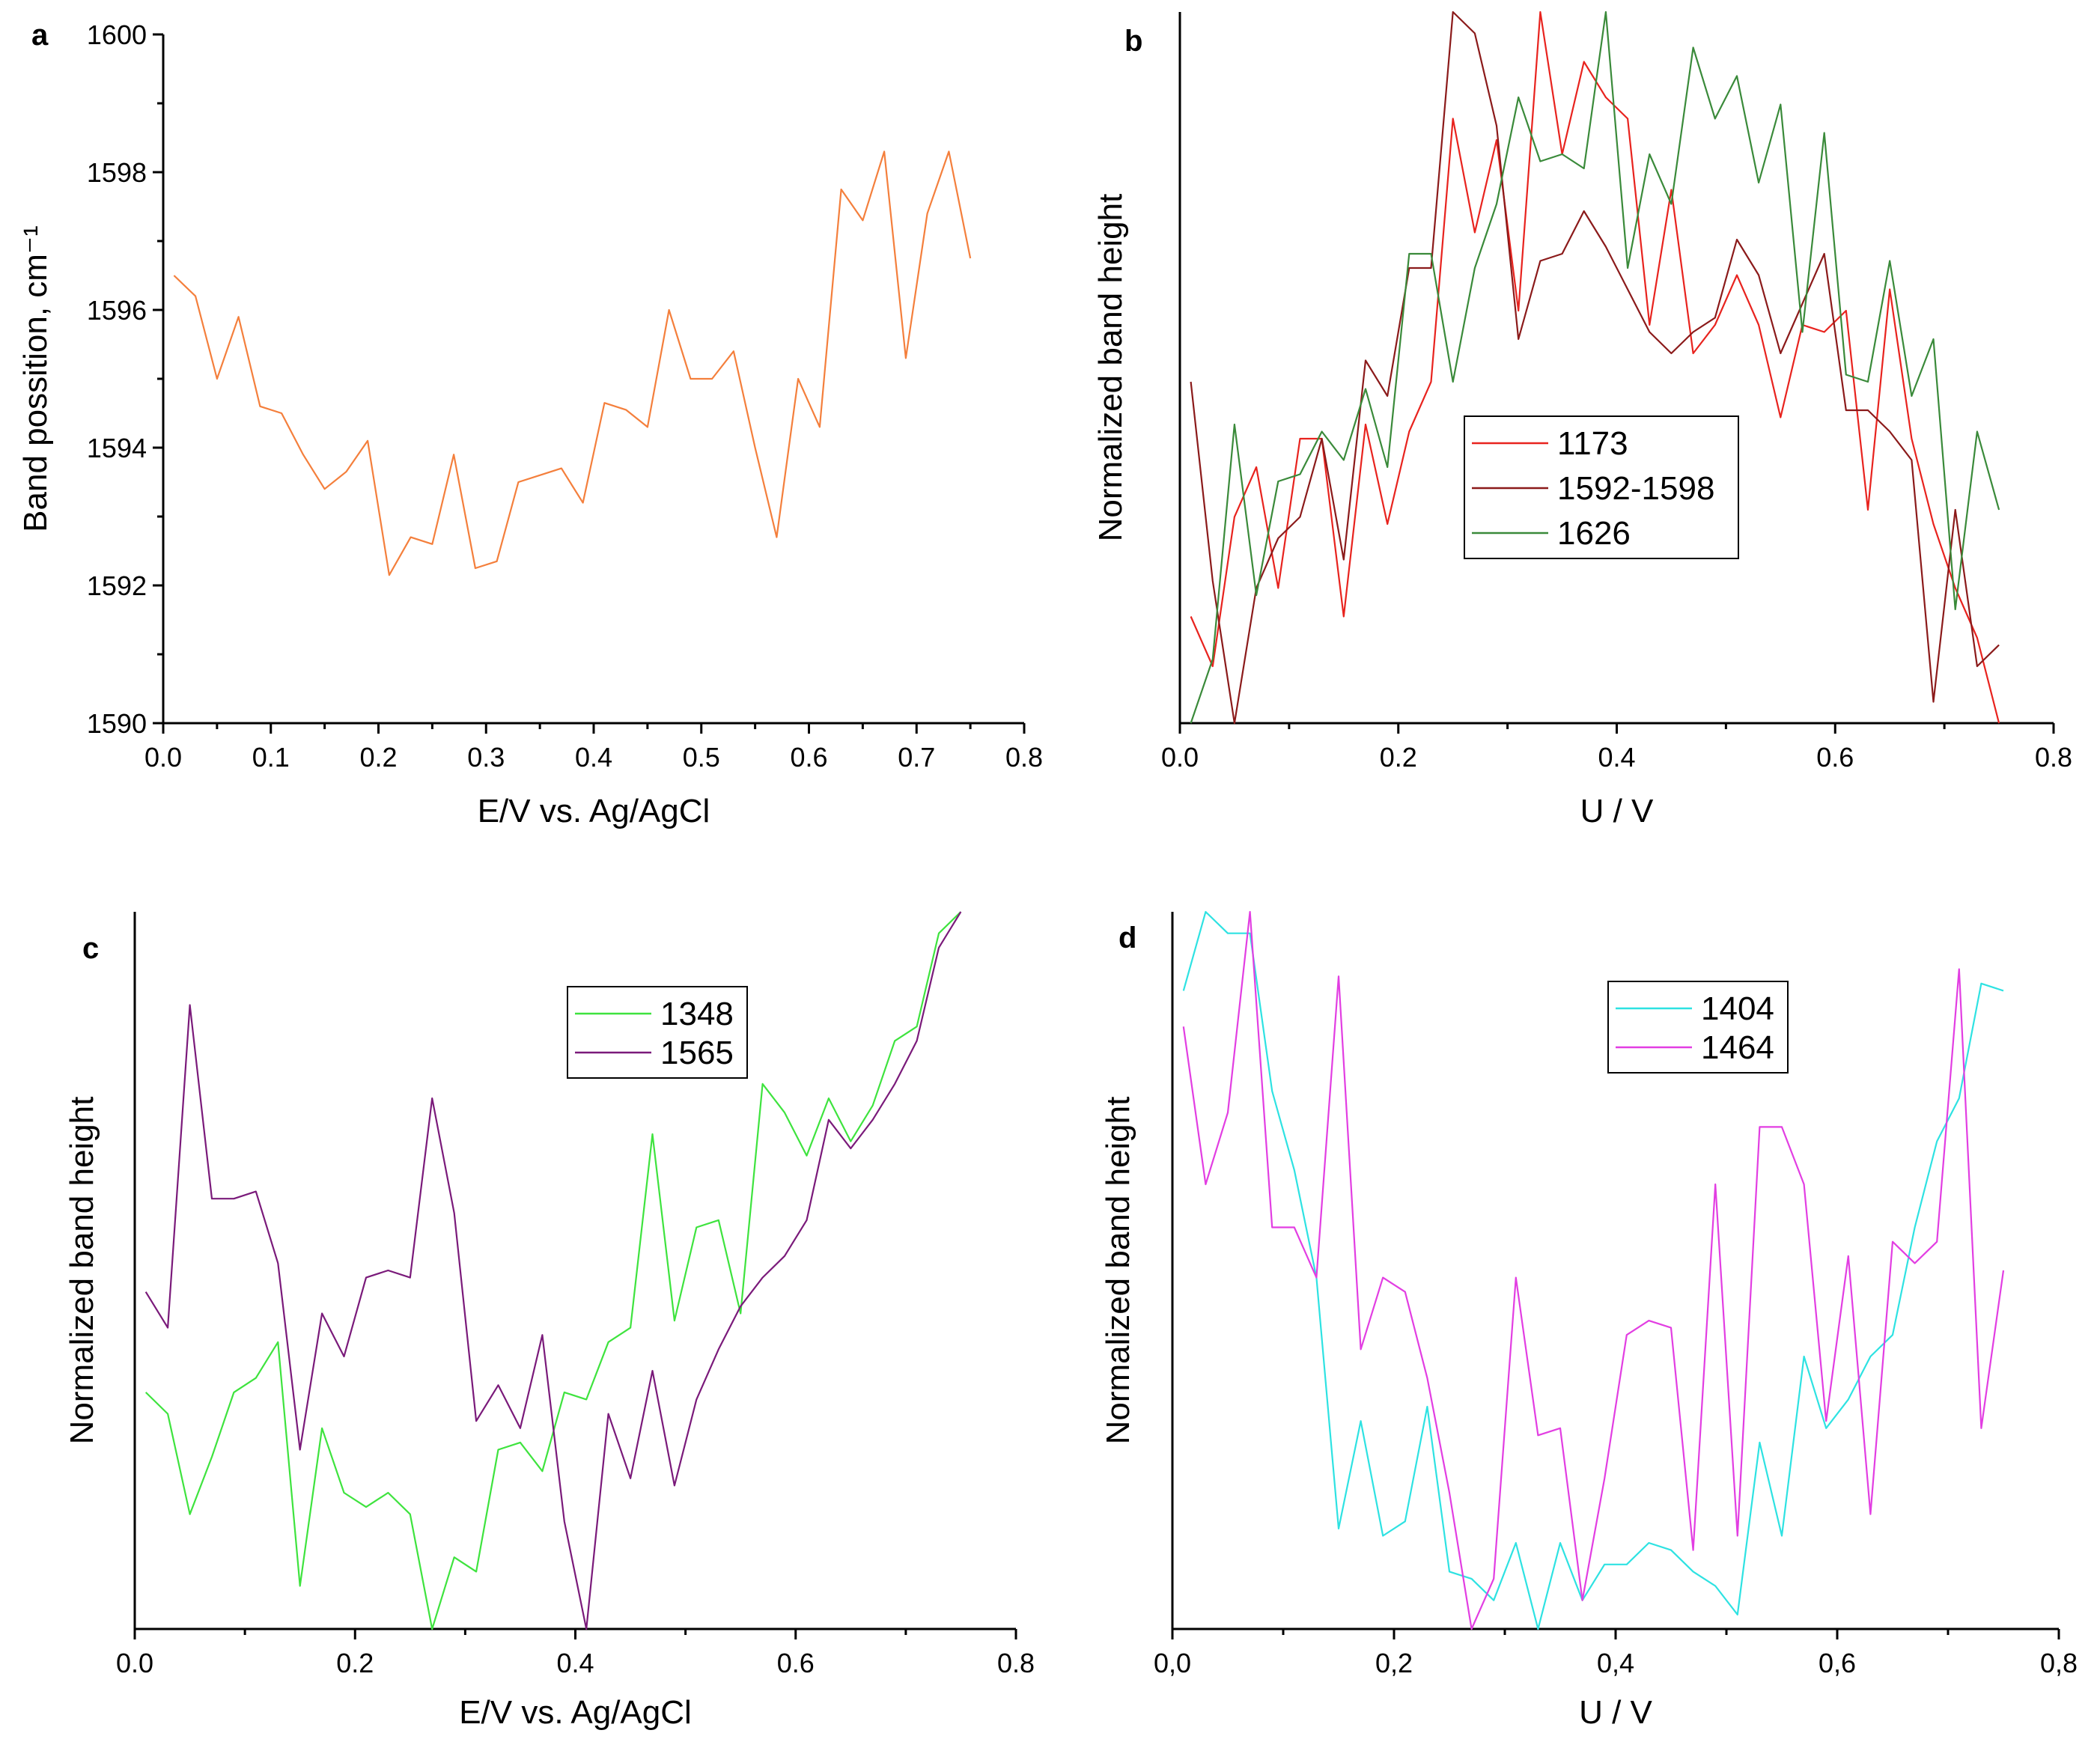 The image size is (2100, 1754). I want to click on legend: 1173 1592-1598 1626, so click(1601, 487).